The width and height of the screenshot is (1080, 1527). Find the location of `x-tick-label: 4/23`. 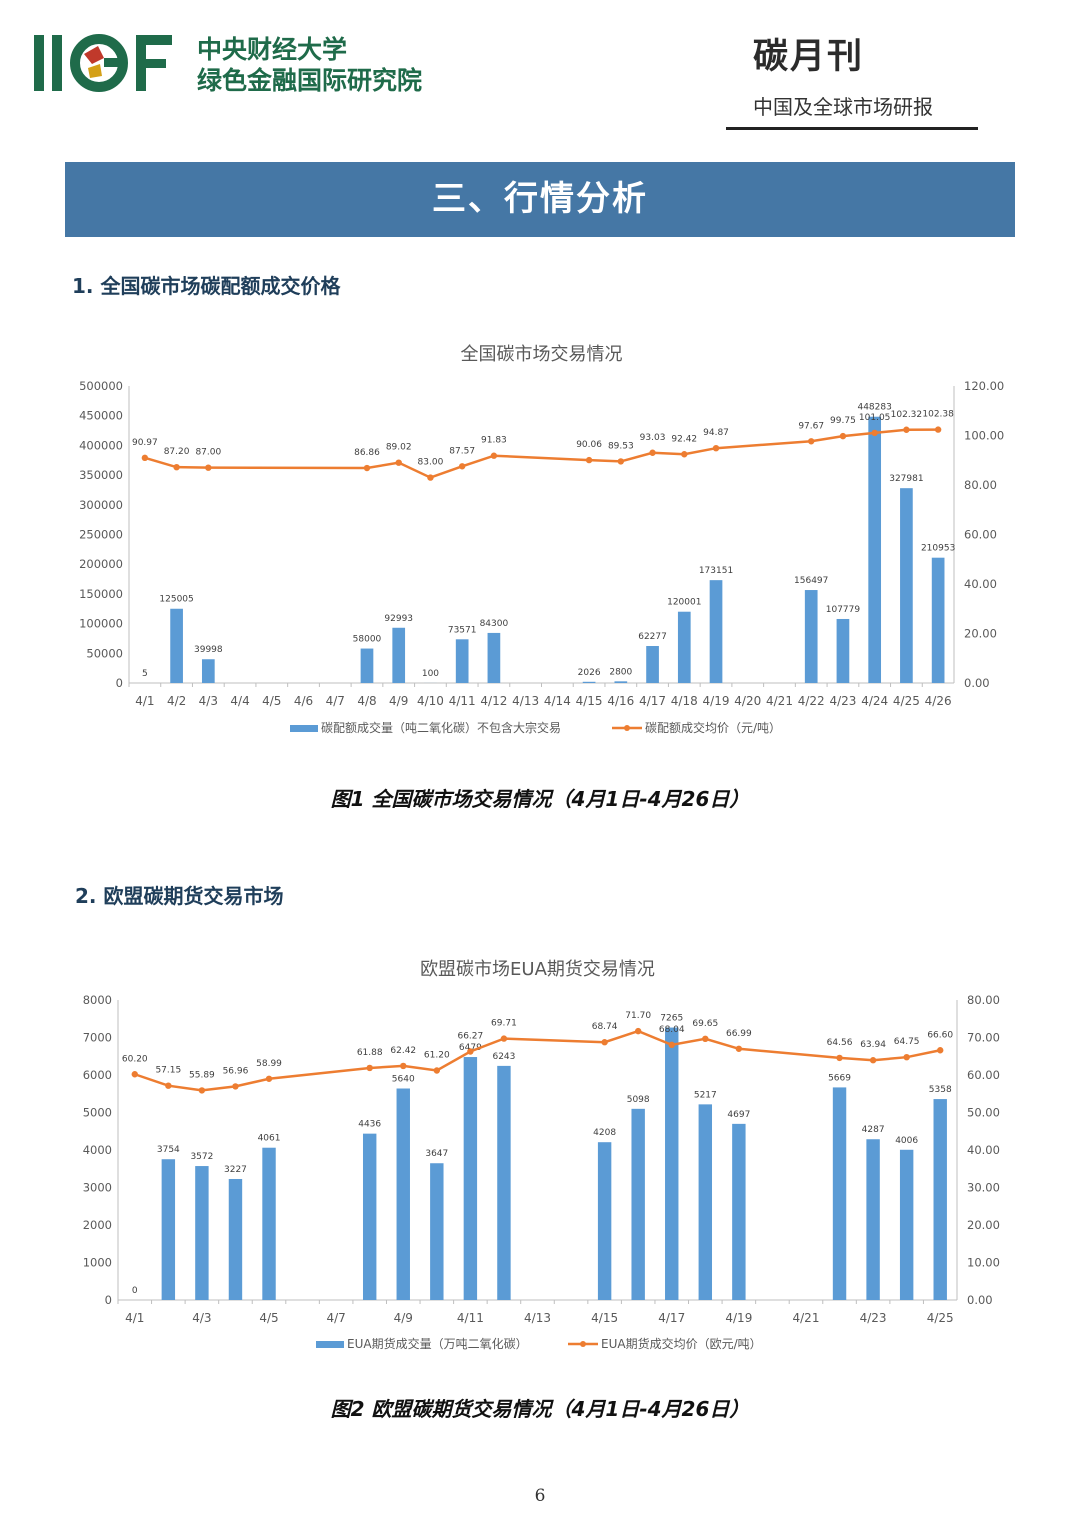

x-tick-label: 4/23 is located at coordinates (873, 1318).